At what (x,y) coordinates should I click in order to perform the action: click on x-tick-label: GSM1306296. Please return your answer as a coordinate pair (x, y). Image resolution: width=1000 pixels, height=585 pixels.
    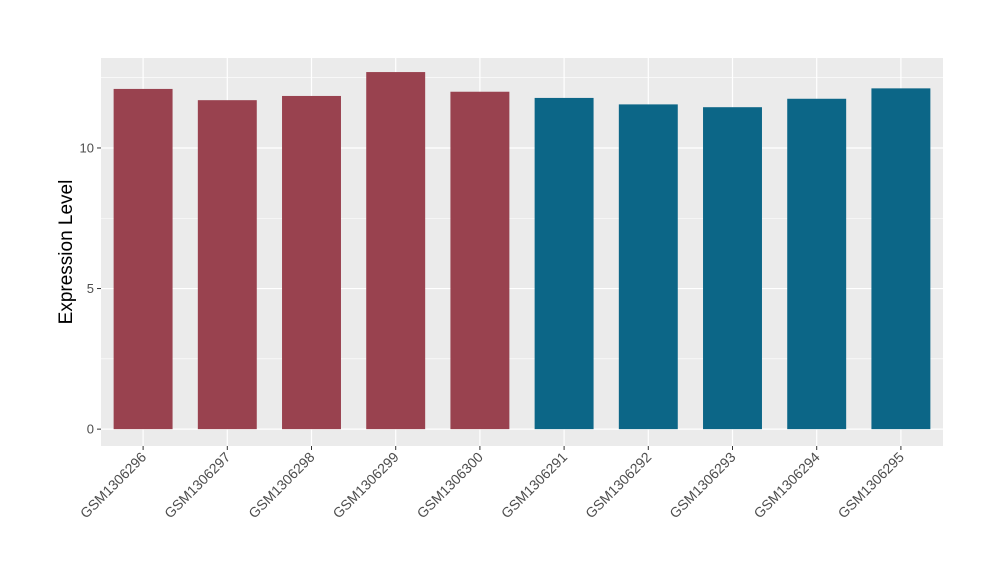
    Looking at the image, I should click on (113, 485).